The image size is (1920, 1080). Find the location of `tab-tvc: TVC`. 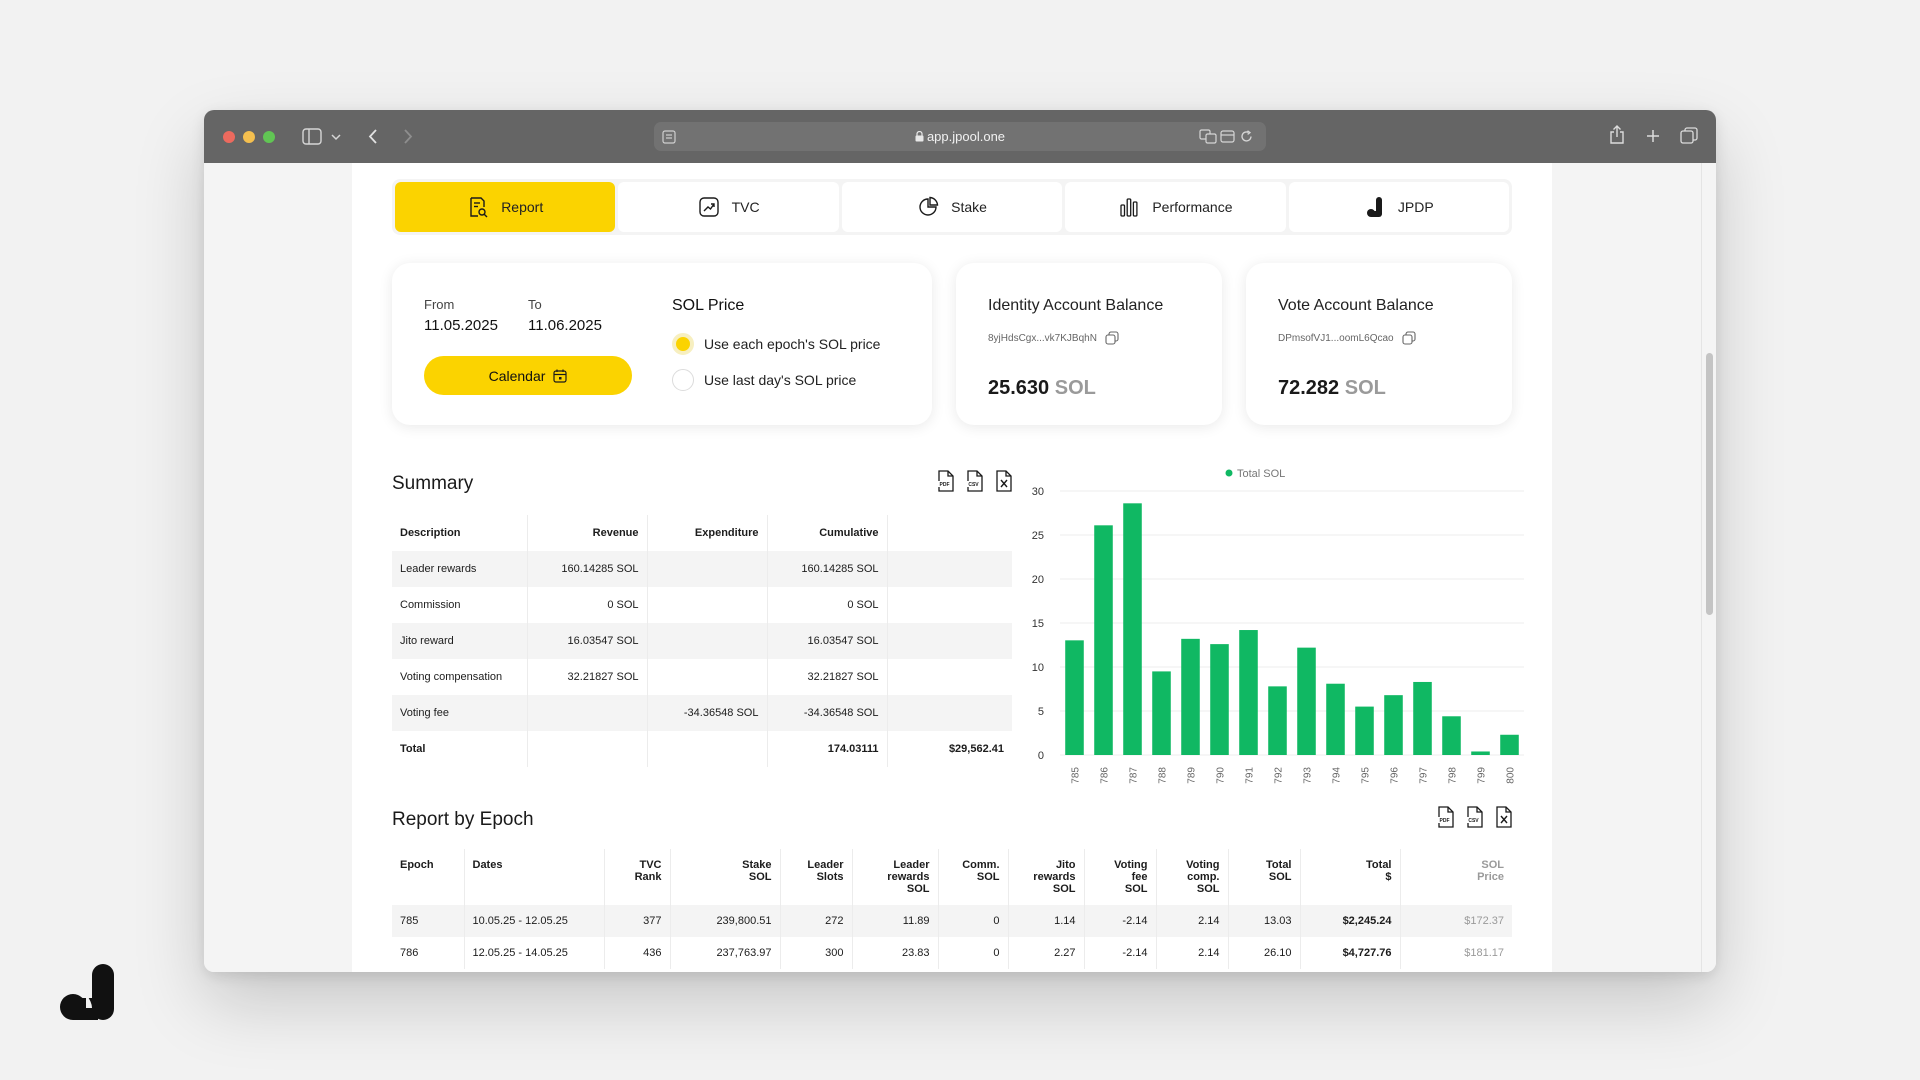

tab-tvc: TVC is located at coordinates (728, 207).